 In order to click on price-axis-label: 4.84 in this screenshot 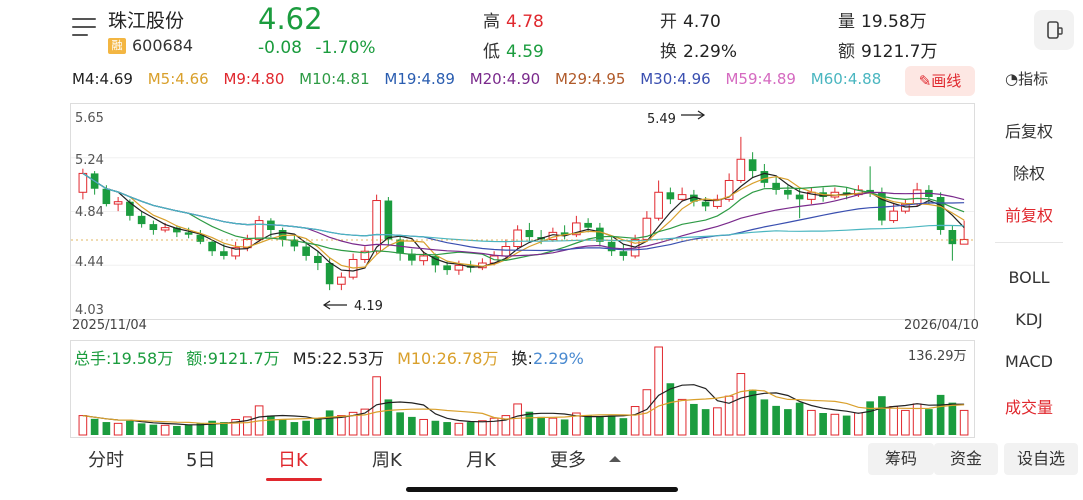, I will do `click(89, 212)`.